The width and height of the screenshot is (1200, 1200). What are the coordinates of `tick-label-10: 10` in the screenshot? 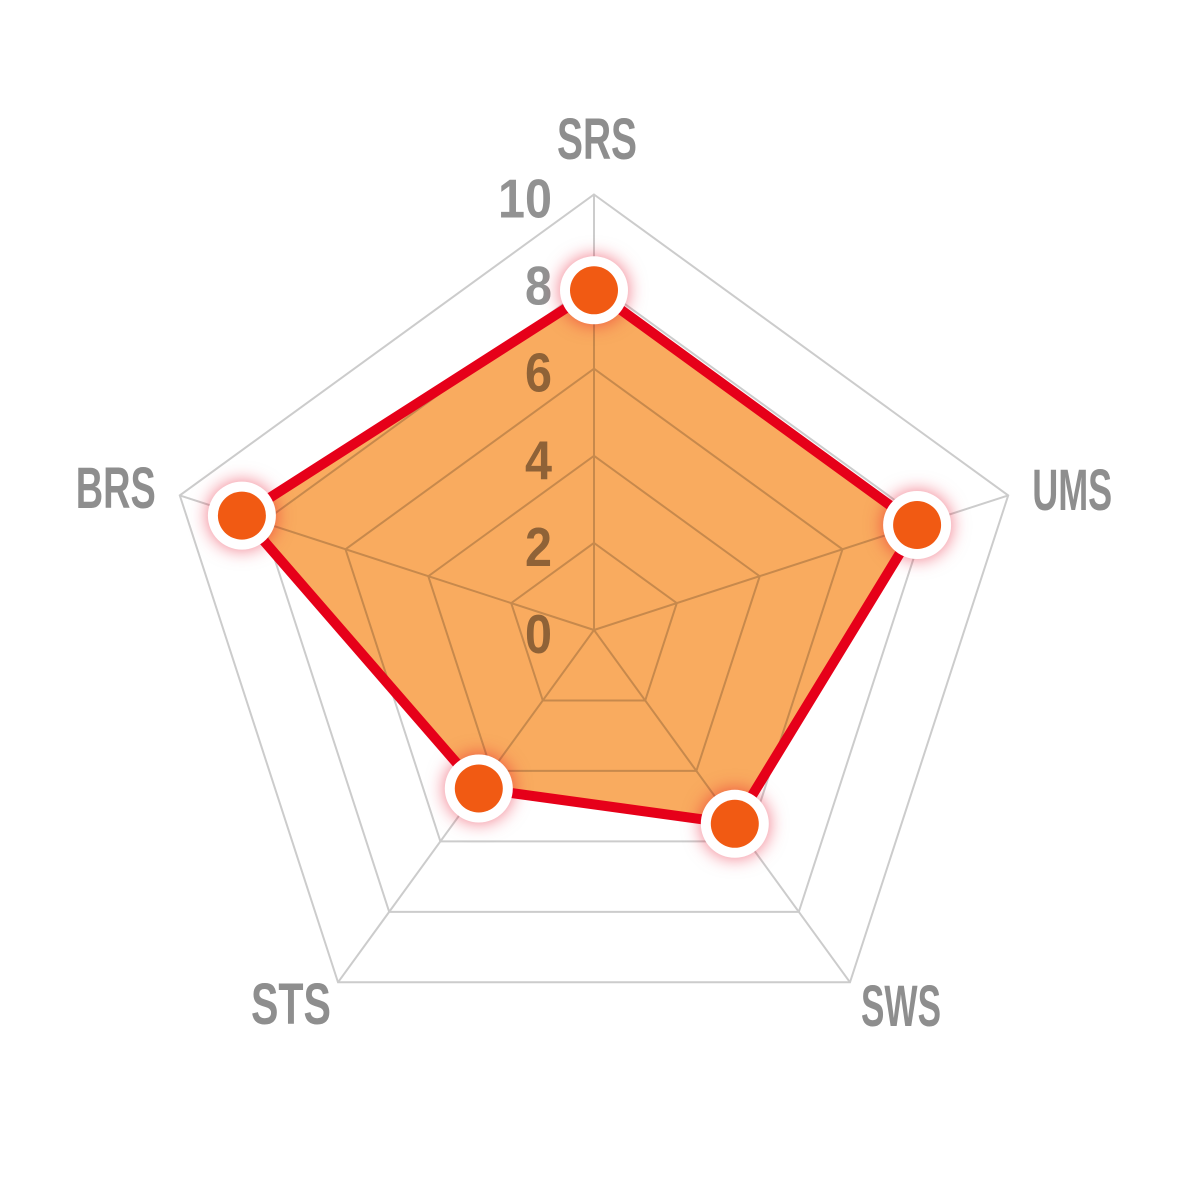 It's located at (525, 199).